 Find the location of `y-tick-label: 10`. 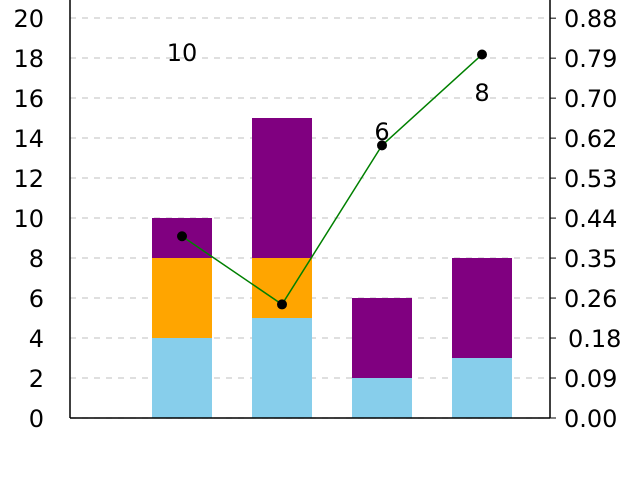

y-tick-label: 10 is located at coordinates (28, 219).